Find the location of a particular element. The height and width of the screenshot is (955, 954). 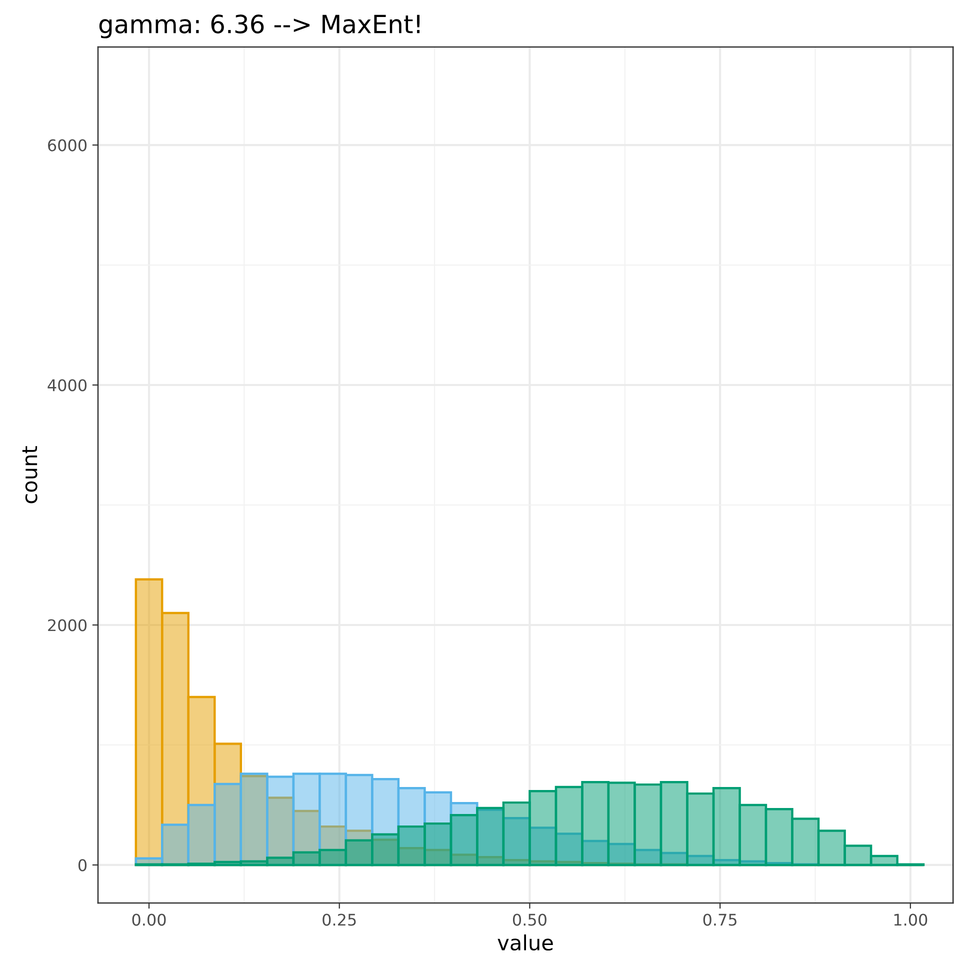

y-tick-label: 6000 is located at coordinates (67, 145).